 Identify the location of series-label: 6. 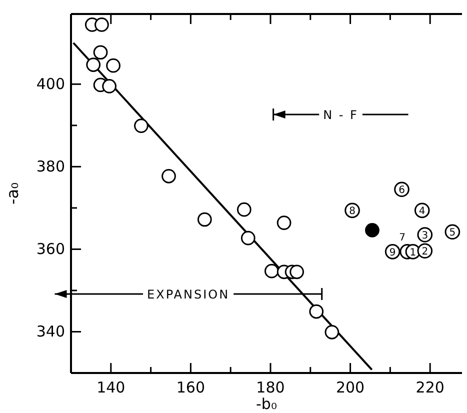
(401, 190).